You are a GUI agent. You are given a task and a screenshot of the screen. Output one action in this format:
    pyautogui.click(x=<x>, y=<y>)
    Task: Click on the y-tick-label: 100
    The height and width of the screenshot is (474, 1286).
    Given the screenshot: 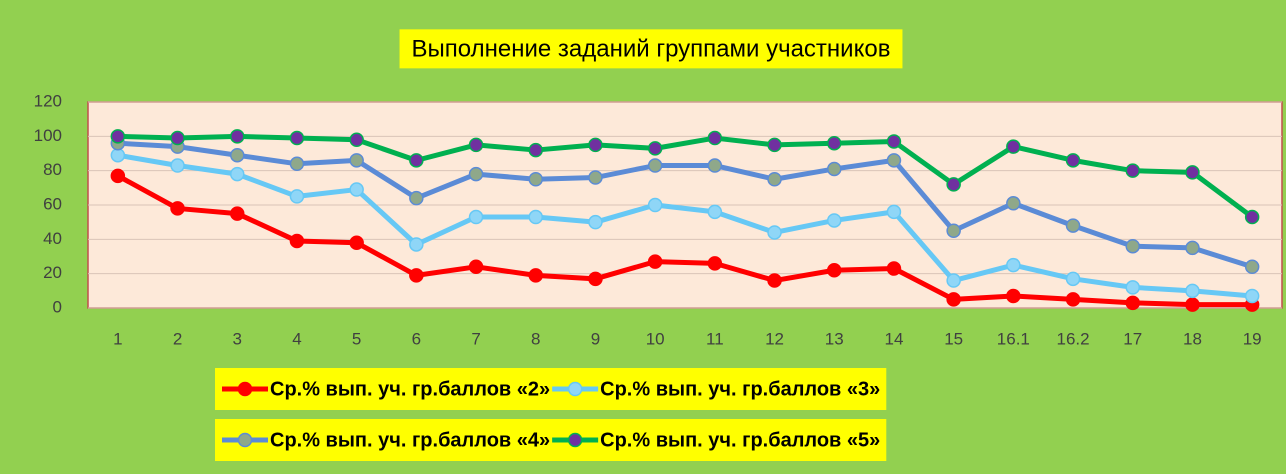 What is the action you would take?
    pyautogui.click(x=48, y=135)
    